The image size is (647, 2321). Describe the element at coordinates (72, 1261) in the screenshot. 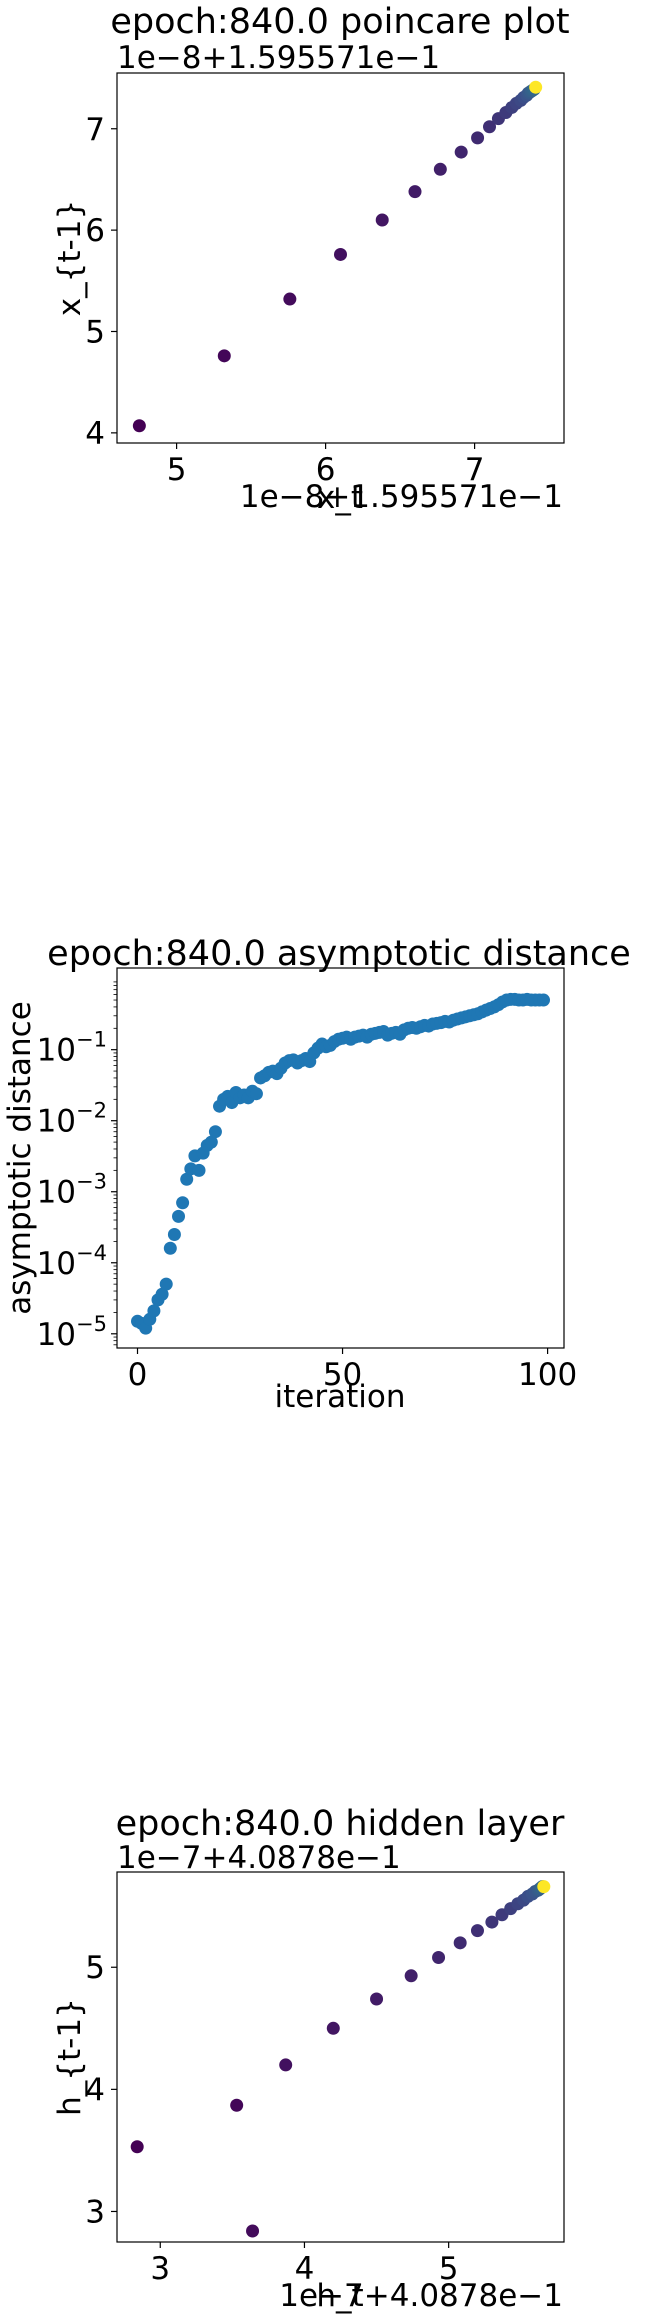

I see `asymptotic-distance-y-tick-label: 10⁻⁴` at that location.